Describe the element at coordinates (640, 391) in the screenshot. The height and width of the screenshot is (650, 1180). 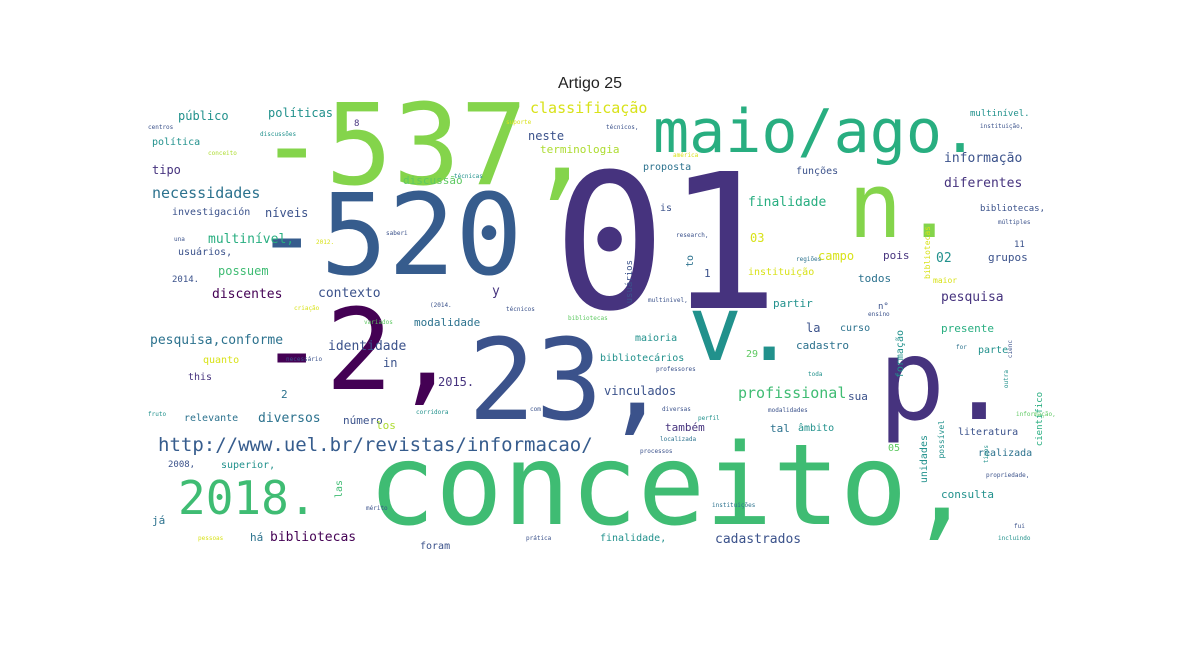
I see `cloud-word: vinculados` at that location.